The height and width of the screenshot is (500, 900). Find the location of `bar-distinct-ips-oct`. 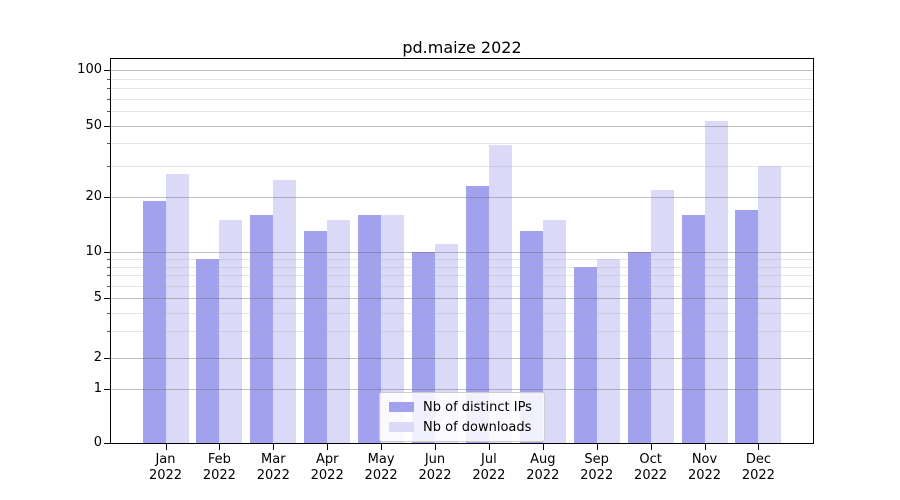

bar-distinct-ips-oct is located at coordinates (639, 347).